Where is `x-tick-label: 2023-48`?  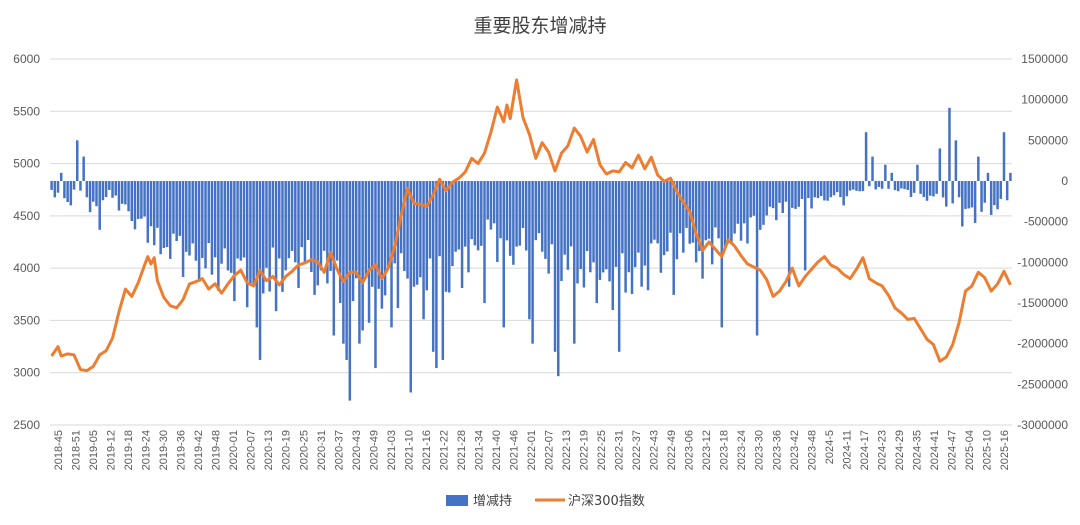 x-tick-label: 2023-48 is located at coordinates (812, 450).